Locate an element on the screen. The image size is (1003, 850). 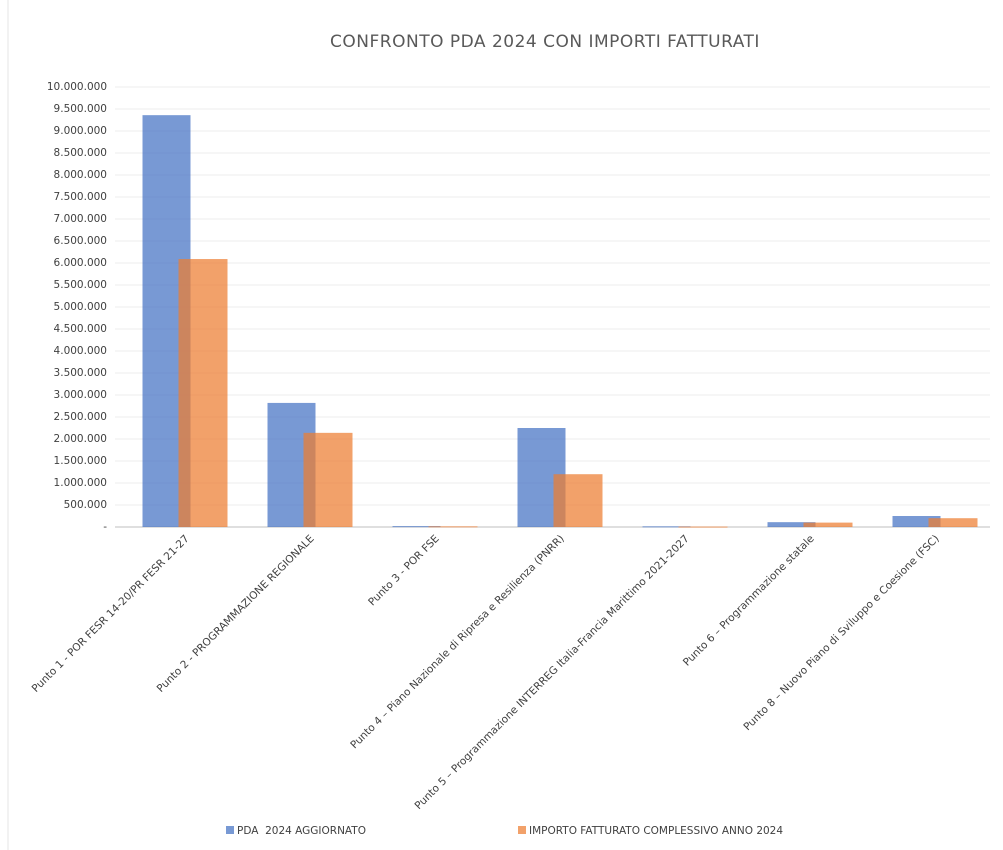
y-tick-label: 1.500.000 is located at coordinates (80, 461).